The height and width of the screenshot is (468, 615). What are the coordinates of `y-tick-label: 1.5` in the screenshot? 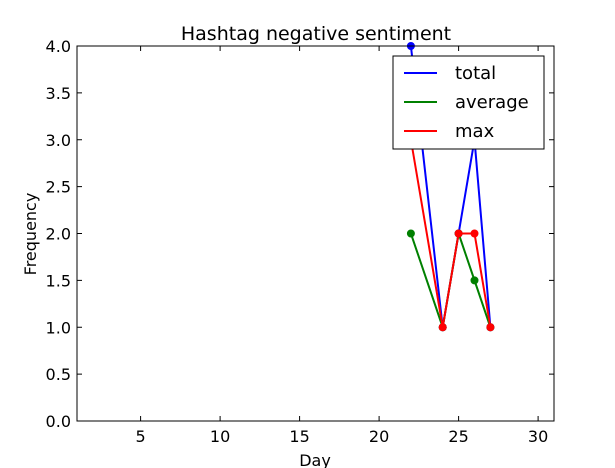 It's located at (58, 280).